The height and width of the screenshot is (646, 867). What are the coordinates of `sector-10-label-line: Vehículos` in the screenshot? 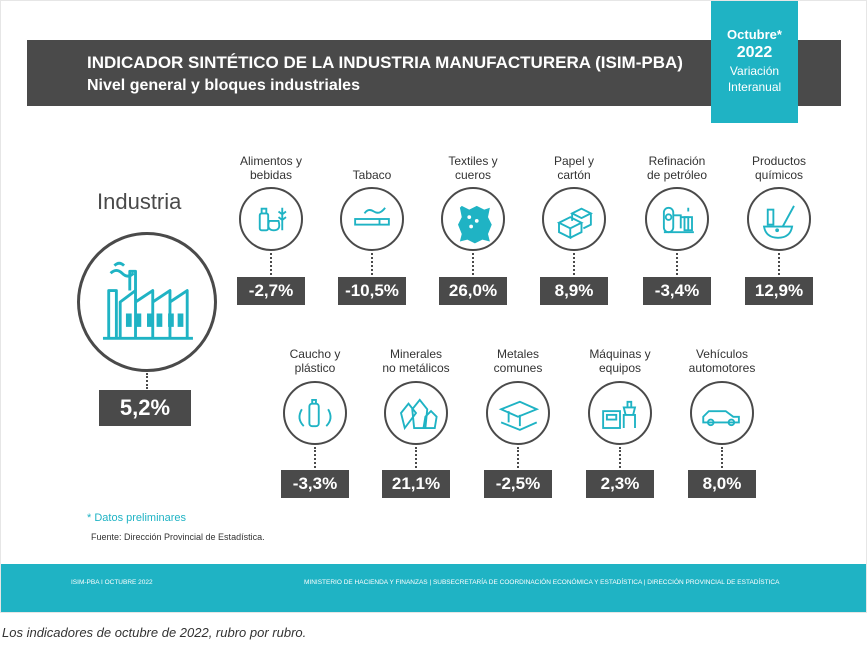 It's located at (722, 354).